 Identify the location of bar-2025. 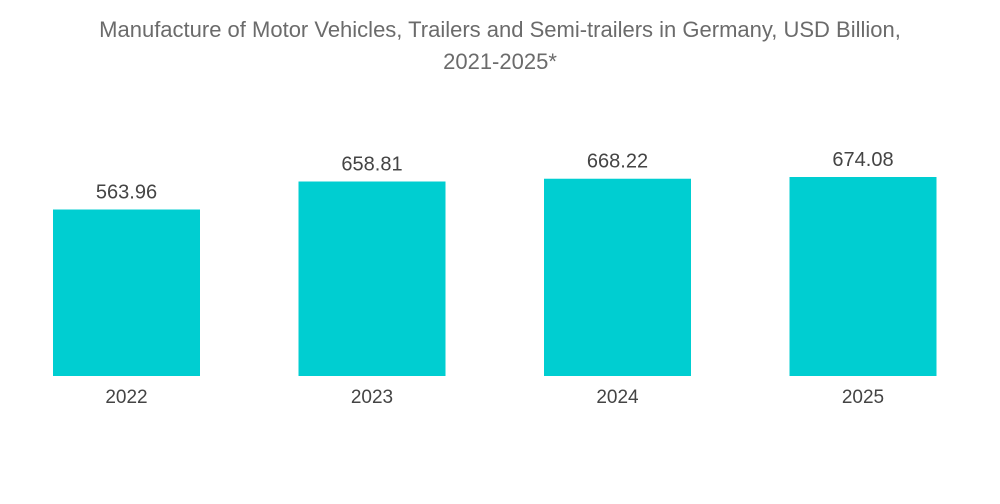
(863, 276).